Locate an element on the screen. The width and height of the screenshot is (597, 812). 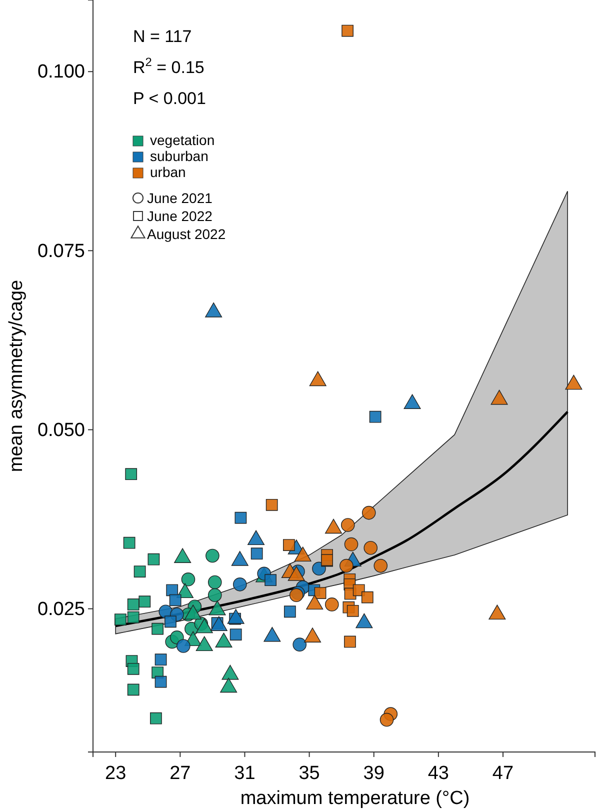
annotation: N = 117 is located at coordinates (162, 36).